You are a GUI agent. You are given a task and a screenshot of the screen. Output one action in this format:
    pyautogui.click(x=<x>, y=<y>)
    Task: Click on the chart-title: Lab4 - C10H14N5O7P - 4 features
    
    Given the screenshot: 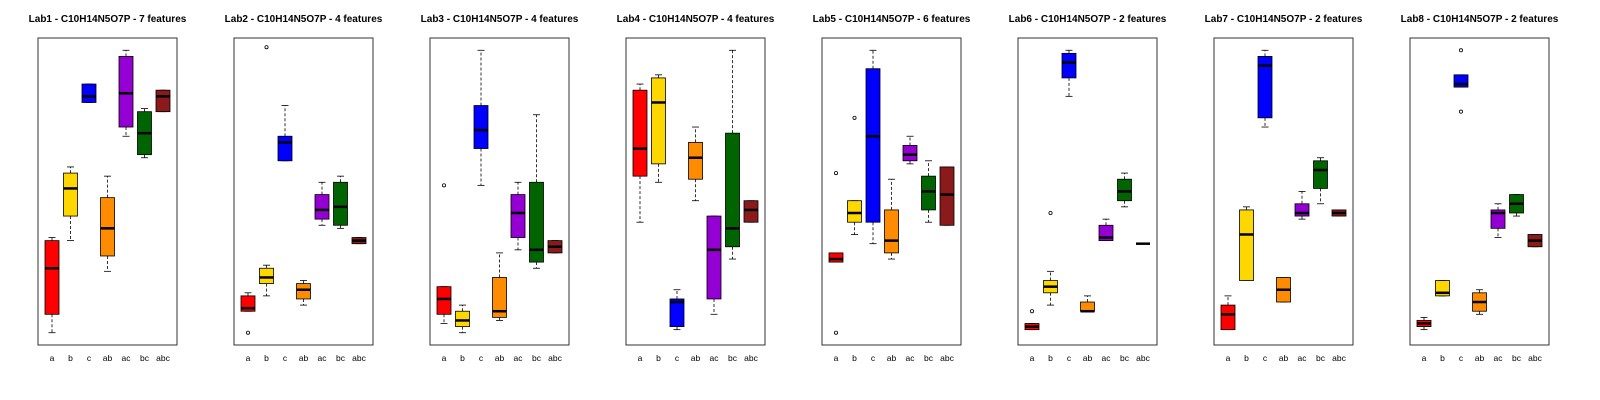 What is the action you would take?
    pyautogui.click(x=696, y=19)
    